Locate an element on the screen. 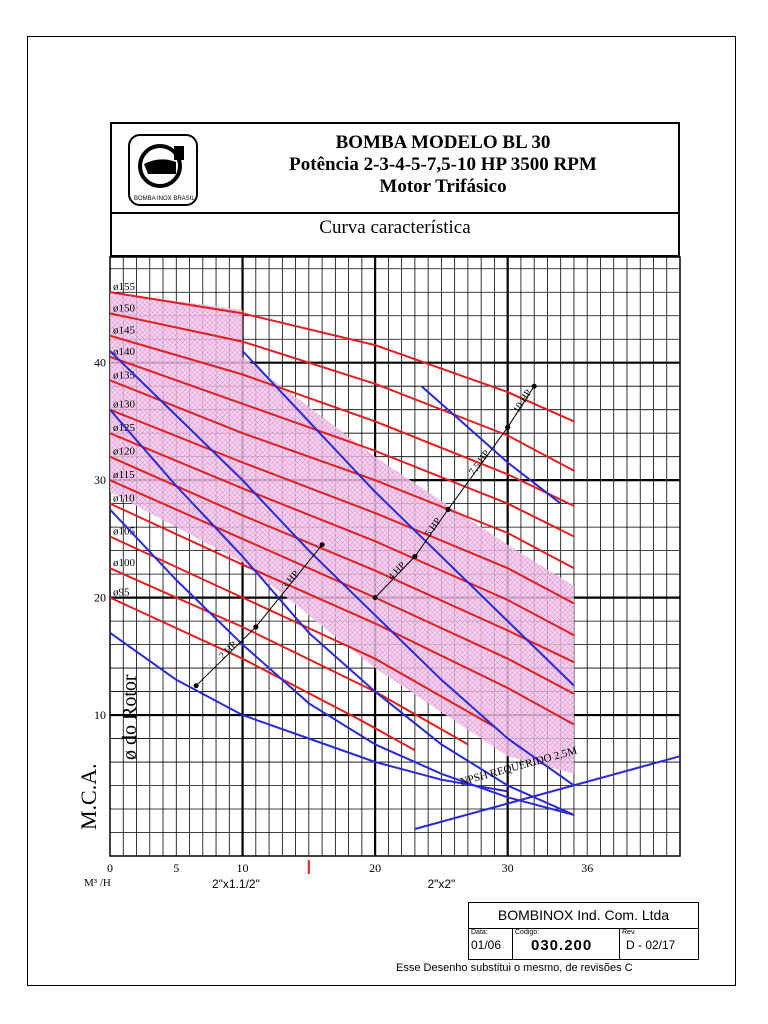 This screenshot has width=768, height=1024. rotor-axis-label: ø do Rotor is located at coordinates (130, 717).